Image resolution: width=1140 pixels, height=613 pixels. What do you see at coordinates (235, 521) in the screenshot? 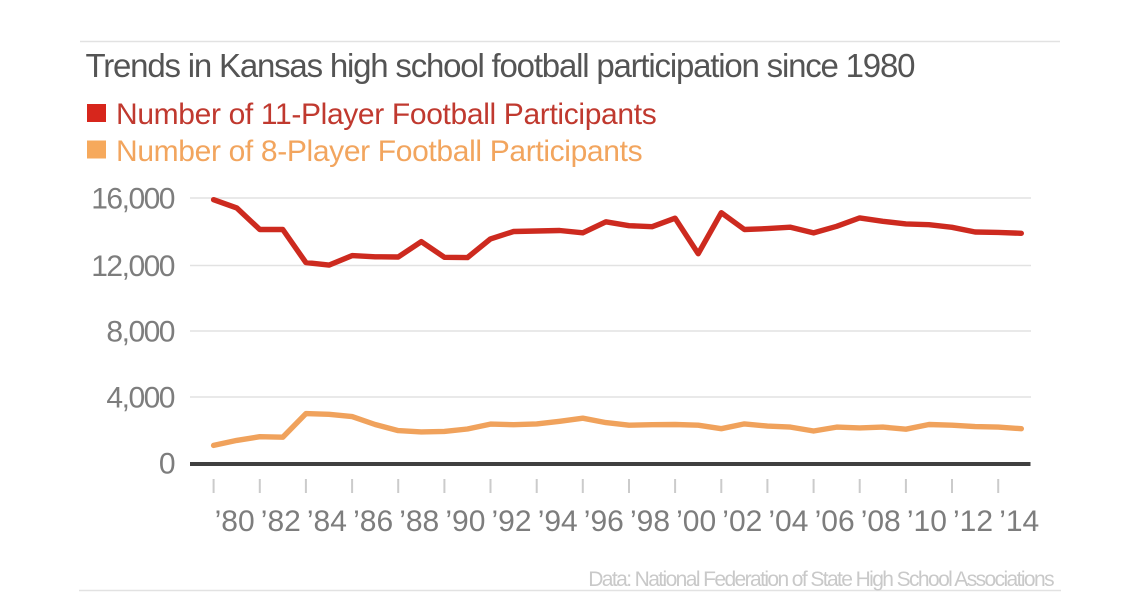
I see `svg-text: ’80` at bounding box center [235, 521].